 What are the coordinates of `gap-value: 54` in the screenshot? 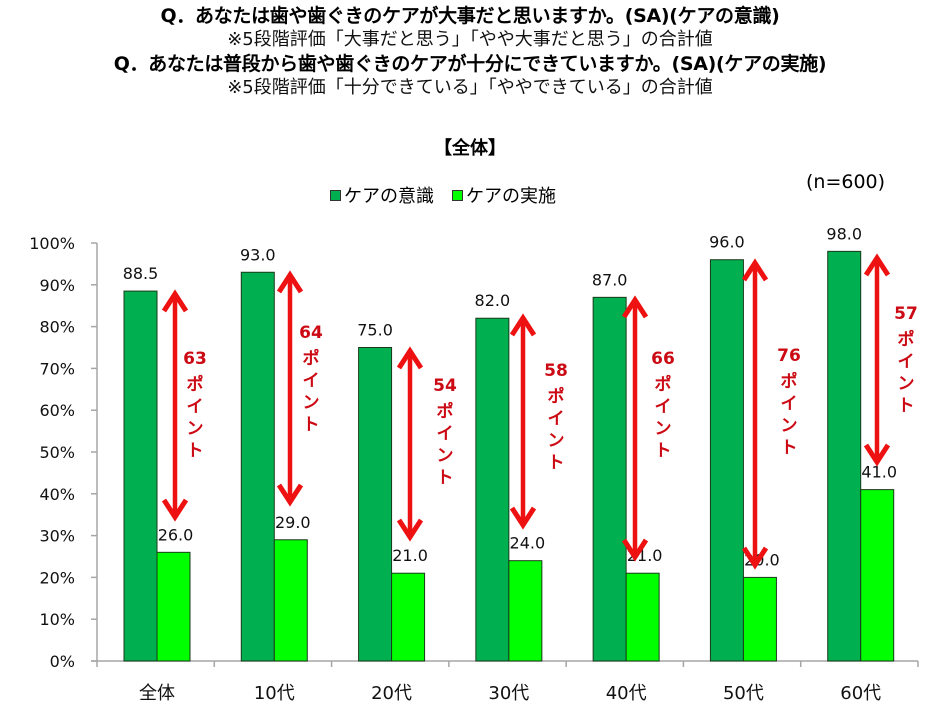 It's located at (445, 386).